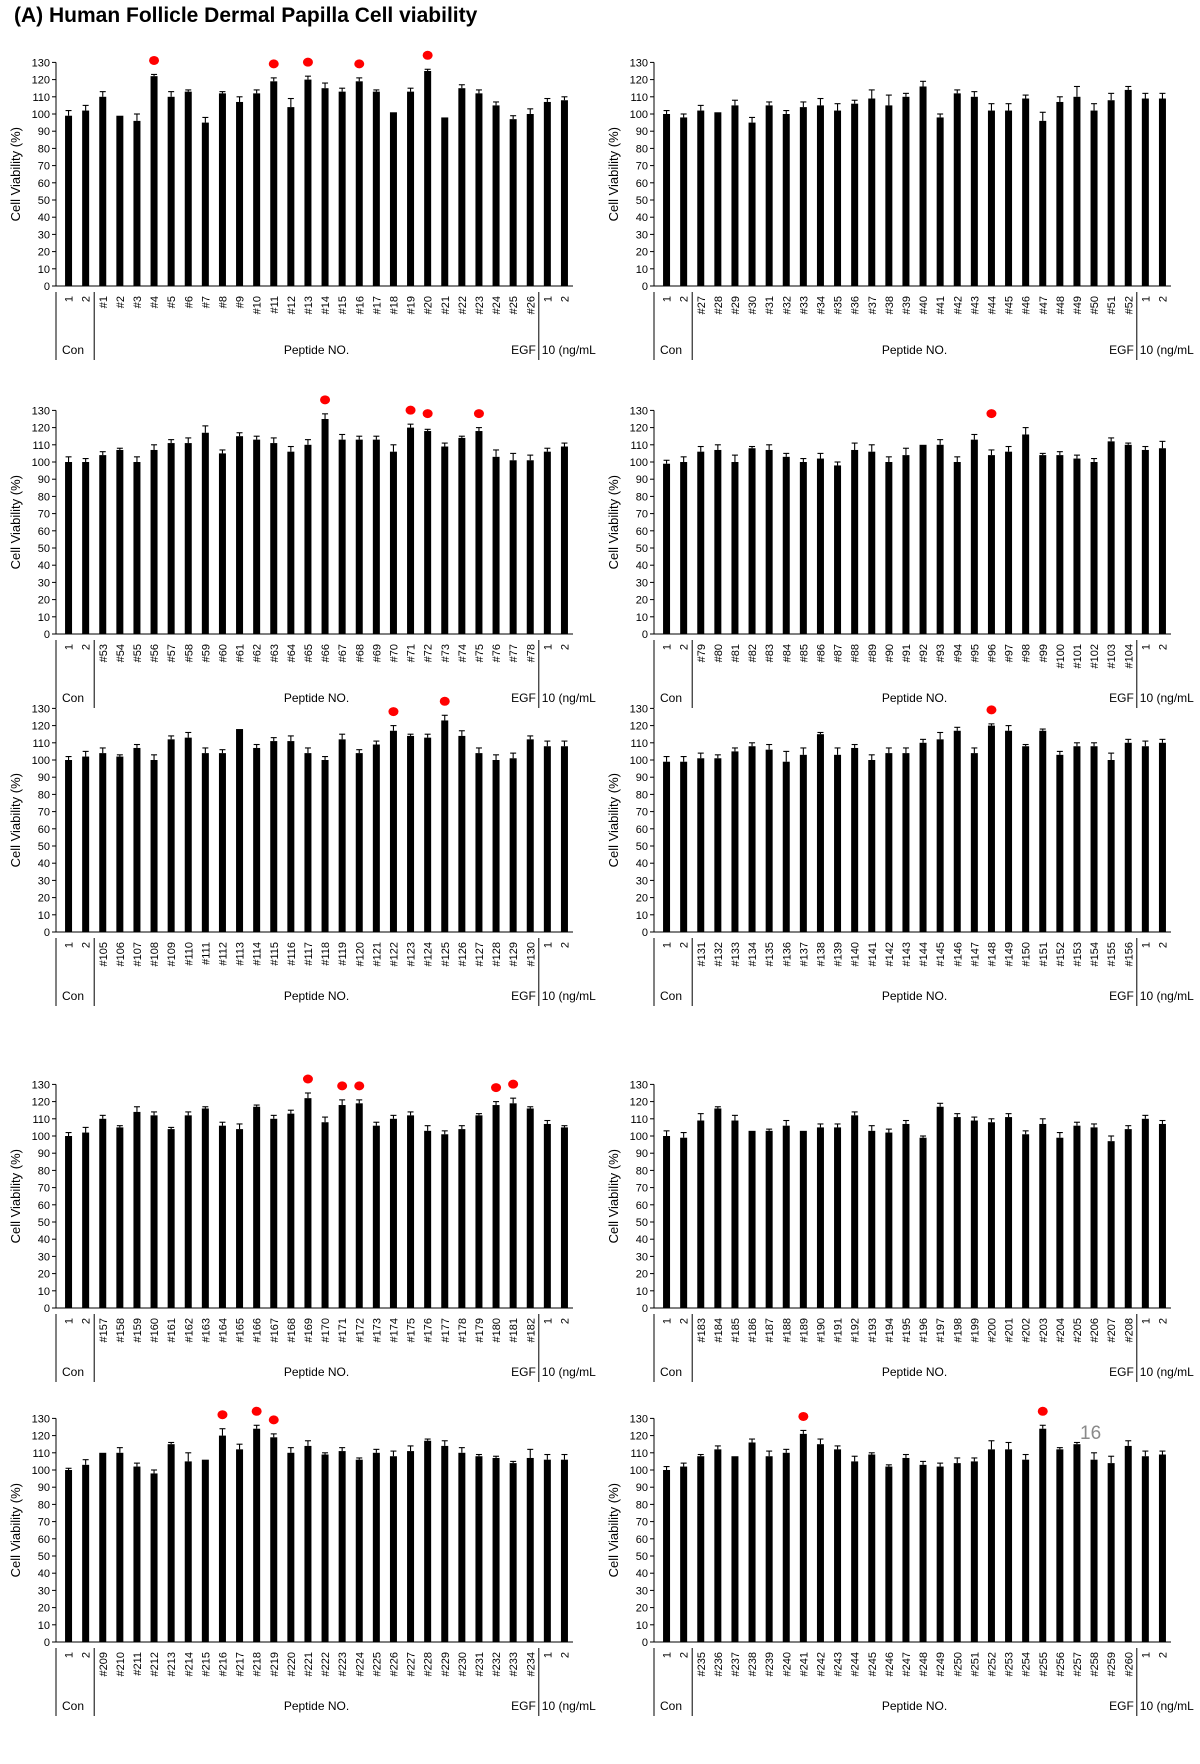 This screenshot has width=1200, height=1764. What do you see at coordinates (958, 954) in the screenshot?
I see `category-label: #146` at bounding box center [958, 954].